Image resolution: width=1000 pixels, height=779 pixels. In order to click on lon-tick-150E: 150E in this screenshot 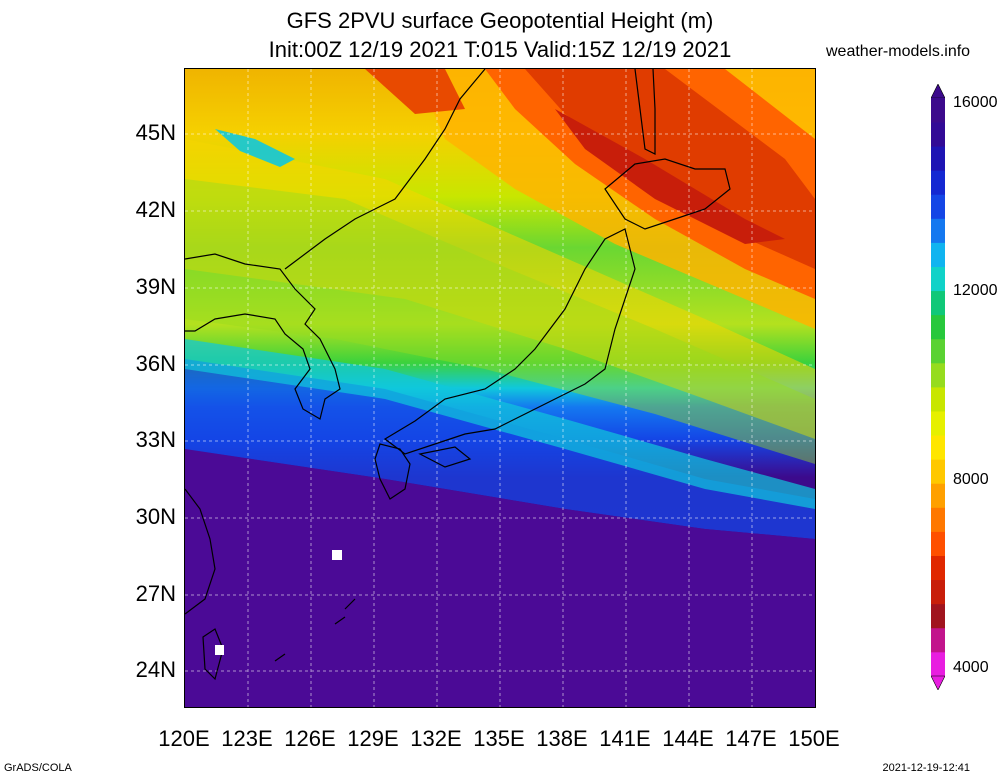, I will do `click(814, 738)`.